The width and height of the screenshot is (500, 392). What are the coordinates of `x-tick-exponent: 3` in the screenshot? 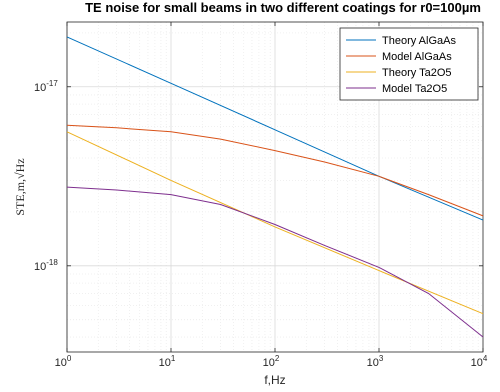 It's located at (381, 358).